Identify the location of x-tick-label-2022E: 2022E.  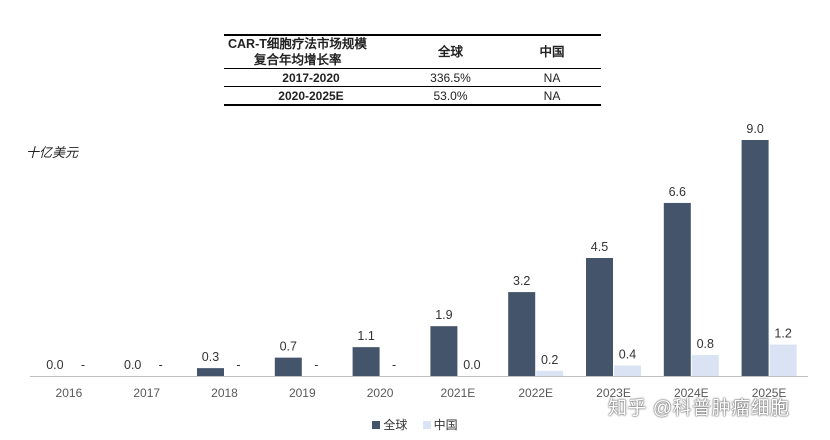
(535, 393).